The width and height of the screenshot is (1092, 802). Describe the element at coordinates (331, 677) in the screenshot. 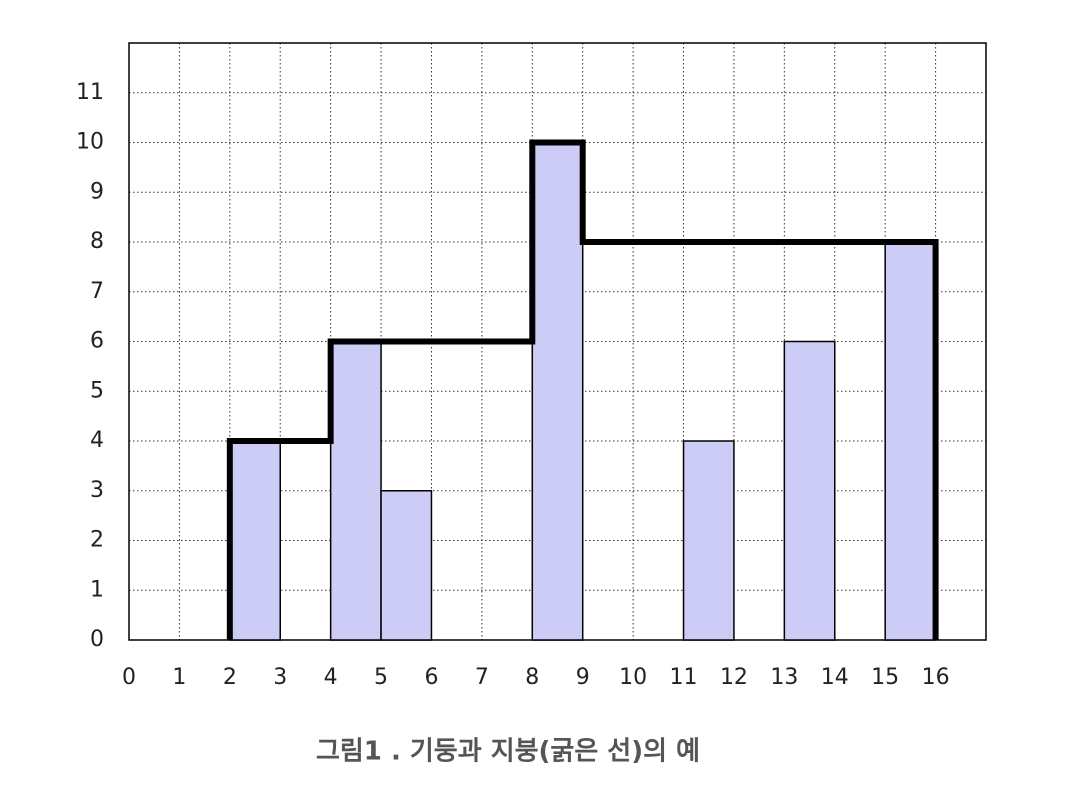

I see `x-tick-label: 4` at that location.